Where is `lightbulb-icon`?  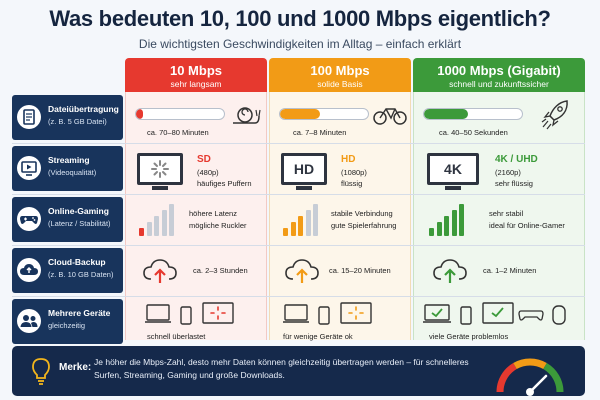
lightbulb-icon is located at coordinates (41, 373).